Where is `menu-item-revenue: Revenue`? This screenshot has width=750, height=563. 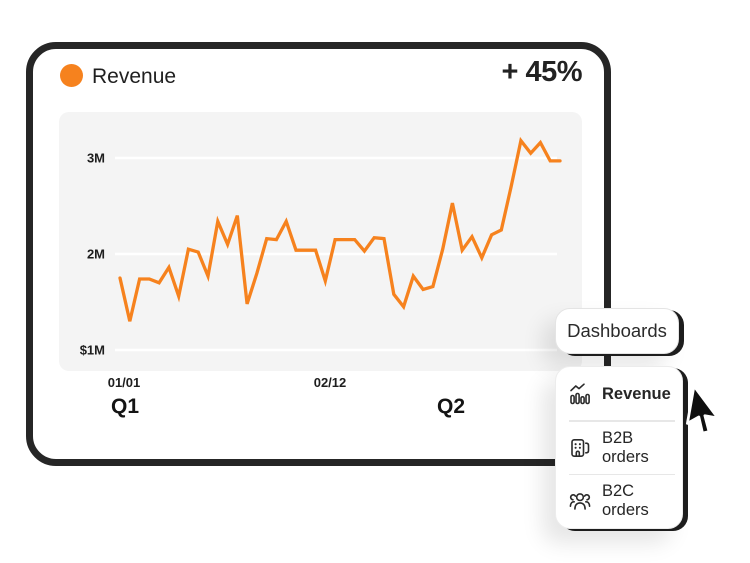 menu-item-revenue: Revenue is located at coordinates (619, 394).